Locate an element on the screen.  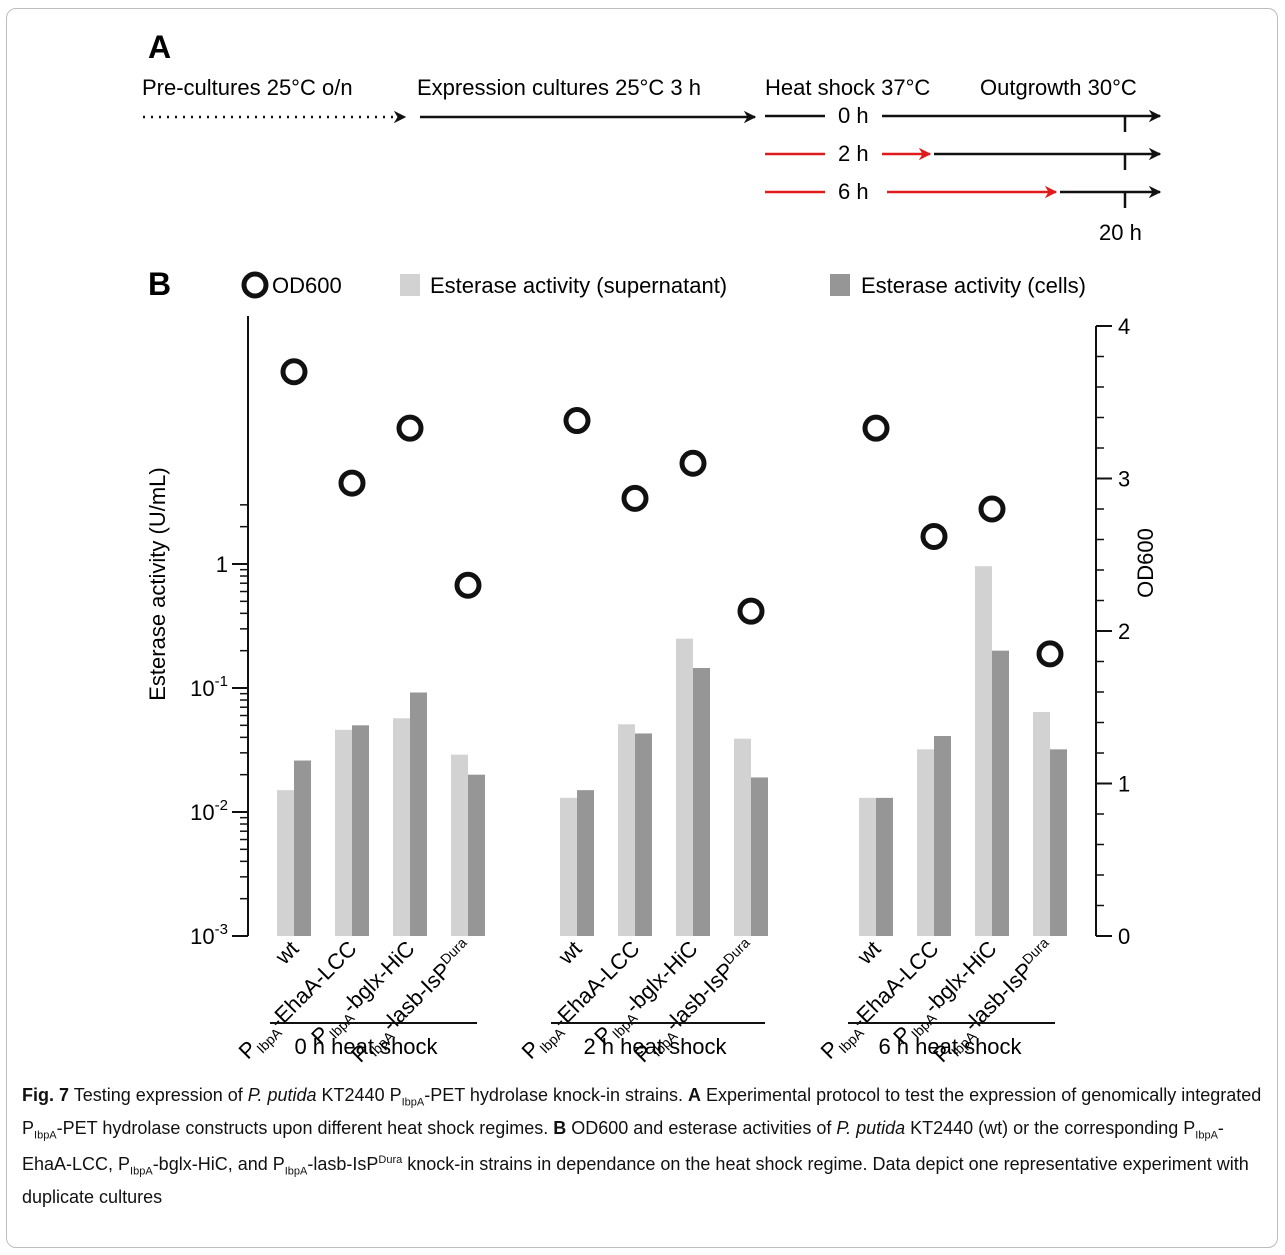
legend-od-marker is located at coordinates (255, 285).